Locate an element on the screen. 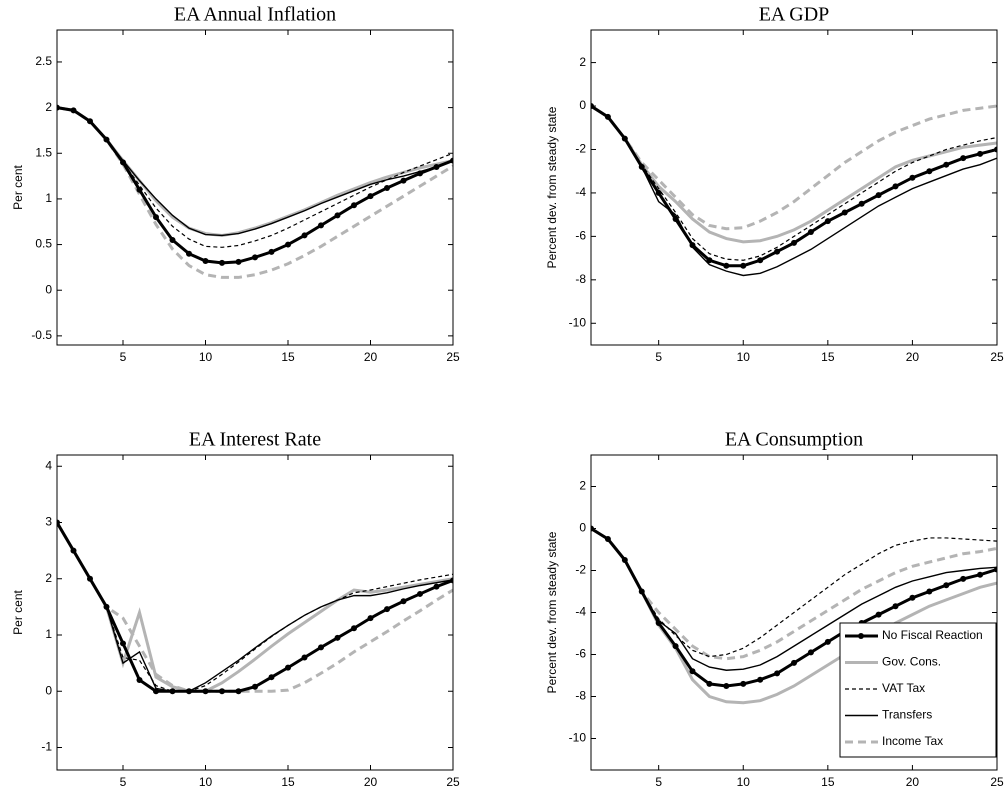  y-tick-label: -0.5 is located at coordinates (41, 335).